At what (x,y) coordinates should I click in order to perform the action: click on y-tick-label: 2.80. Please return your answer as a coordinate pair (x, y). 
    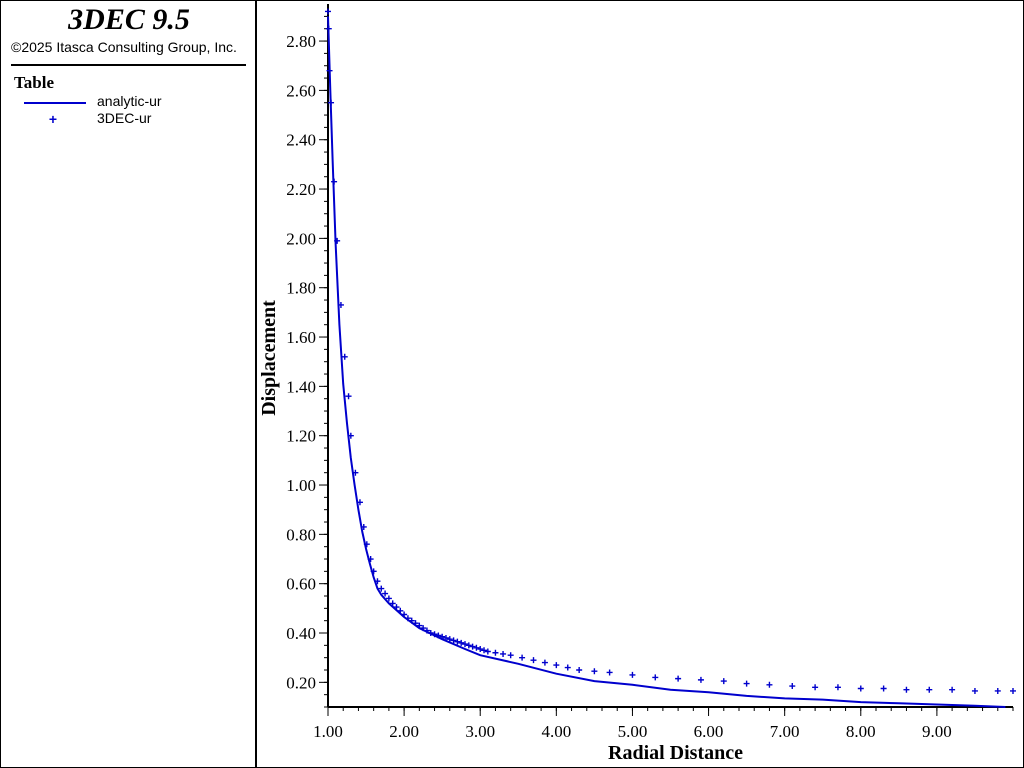
    Looking at the image, I should click on (301, 41).